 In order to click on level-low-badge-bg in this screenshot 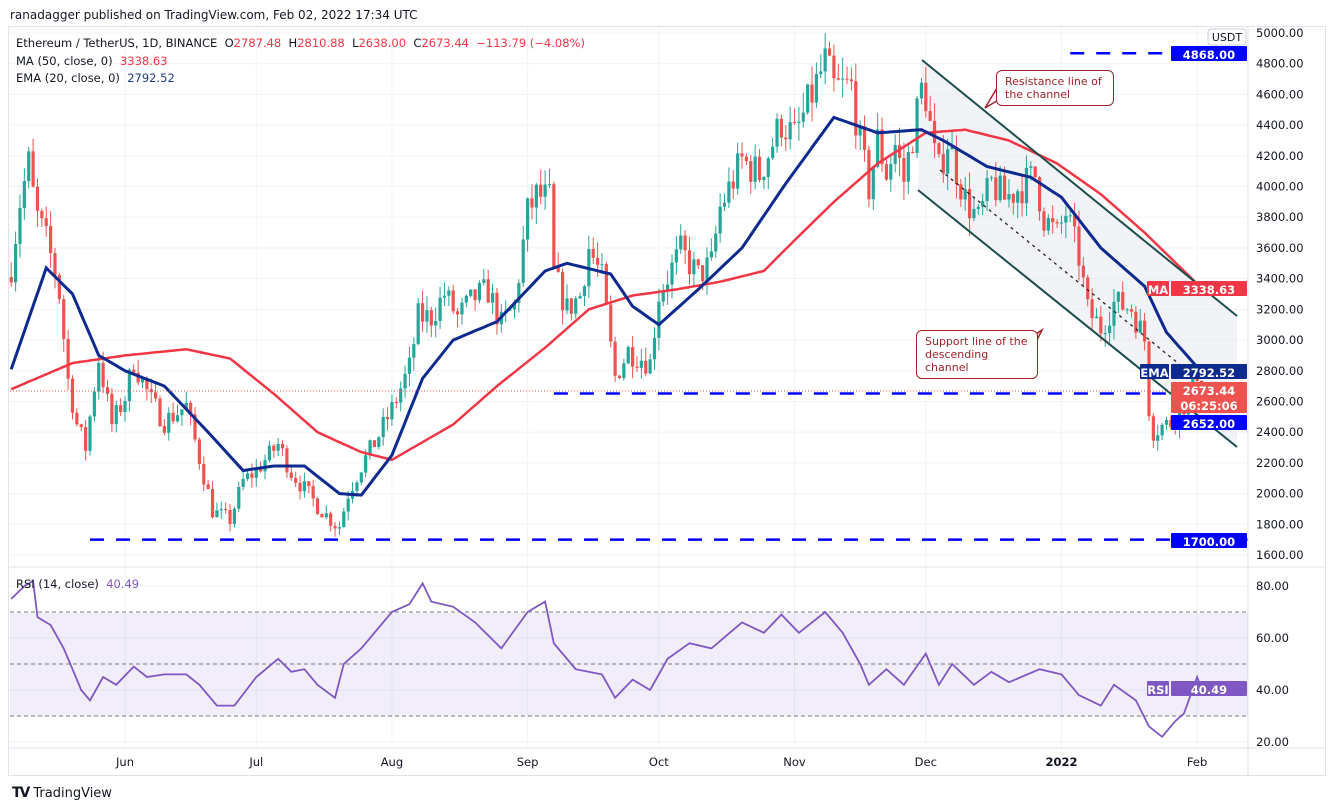, I will do `click(1209, 540)`.